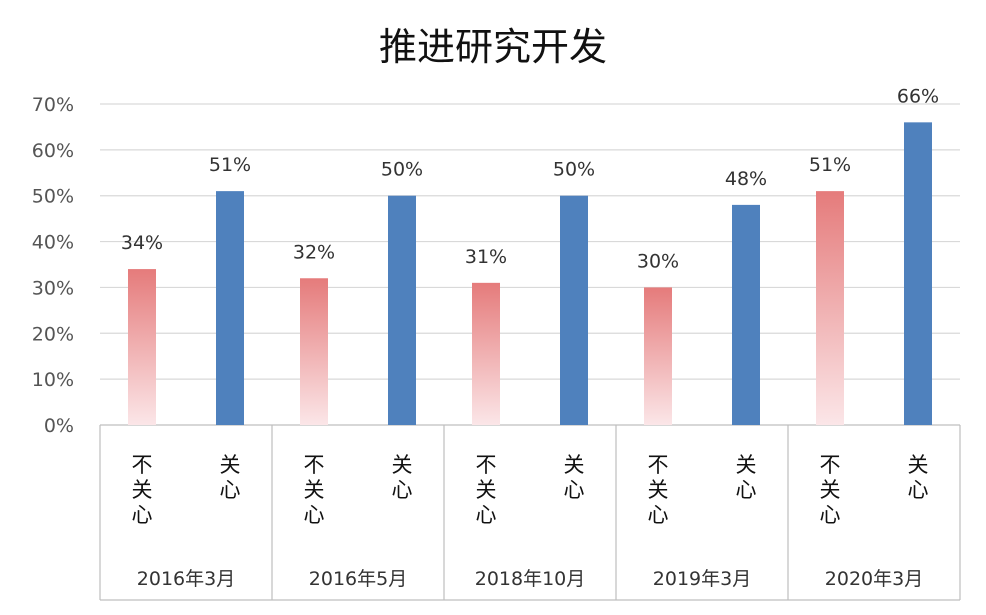  Describe the element at coordinates (53, 197) in the screenshot. I see `y-tick-label: 50%` at that location.